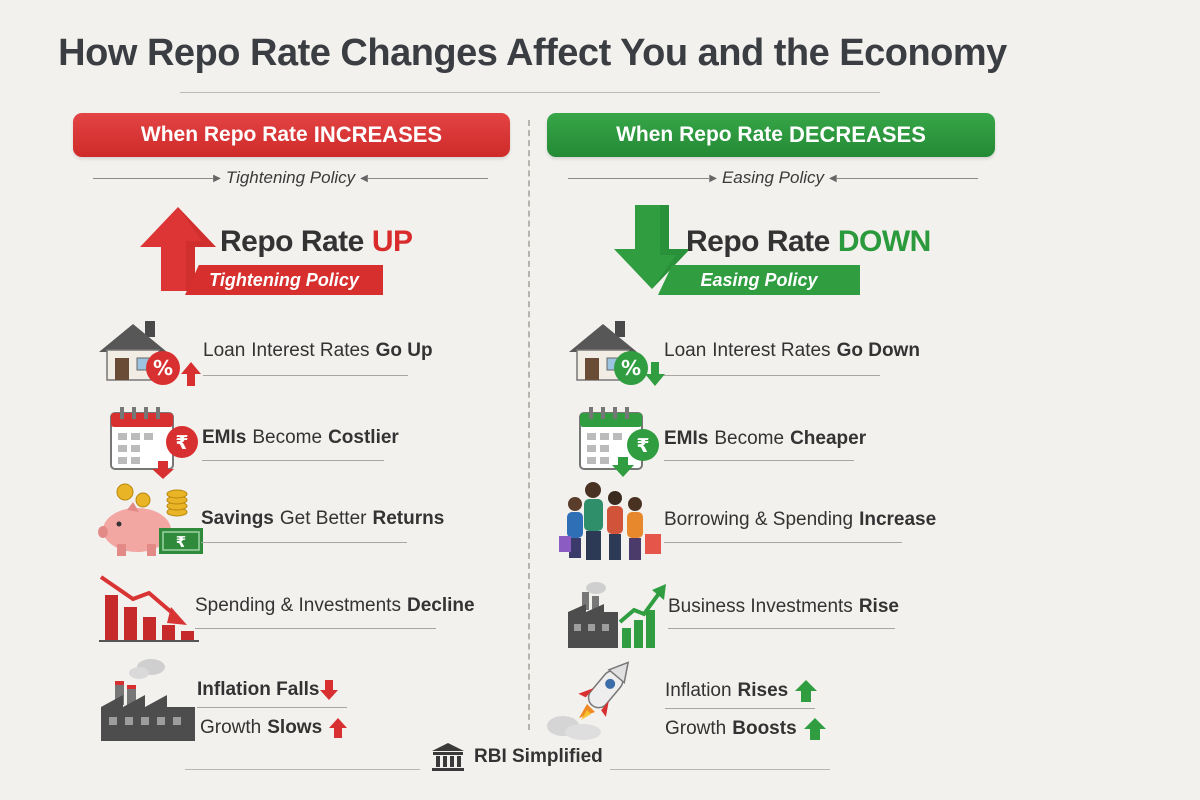  What do you see at coordinates (298, 605) in the screenshot?
I see `text-part: Spending & Investments` at bounding box center [298, 605].